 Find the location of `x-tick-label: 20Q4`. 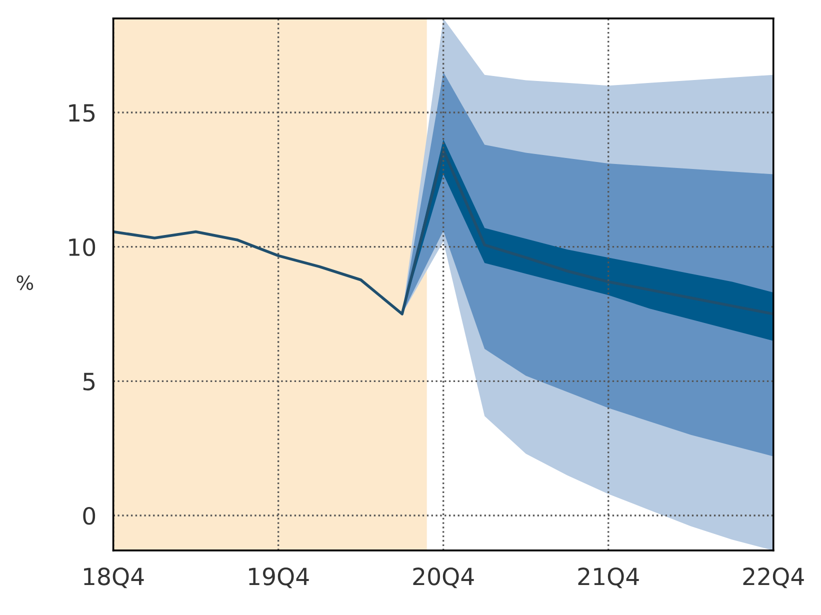

x-tick-label: 20Q4 is located at coordinates (443, 578).